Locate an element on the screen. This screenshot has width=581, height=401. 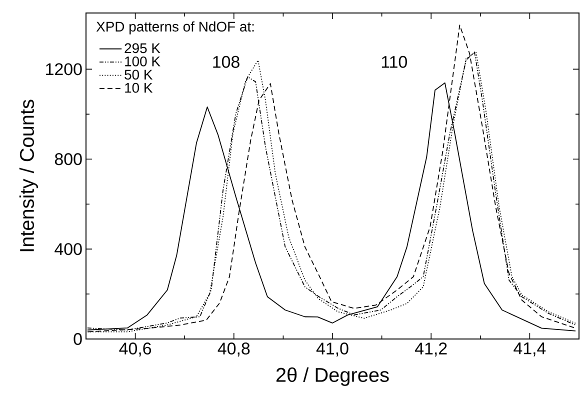
legend-label: 10 K is located at coordinates (139, 87).